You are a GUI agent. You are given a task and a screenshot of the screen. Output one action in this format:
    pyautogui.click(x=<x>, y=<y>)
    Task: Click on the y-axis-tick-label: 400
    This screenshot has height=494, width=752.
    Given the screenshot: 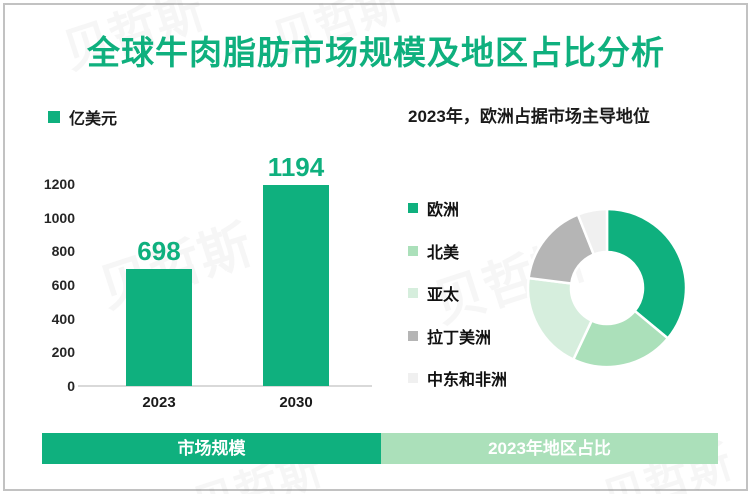 What is the action you would take?
    pyautogui.click(x=63, y=318)
    